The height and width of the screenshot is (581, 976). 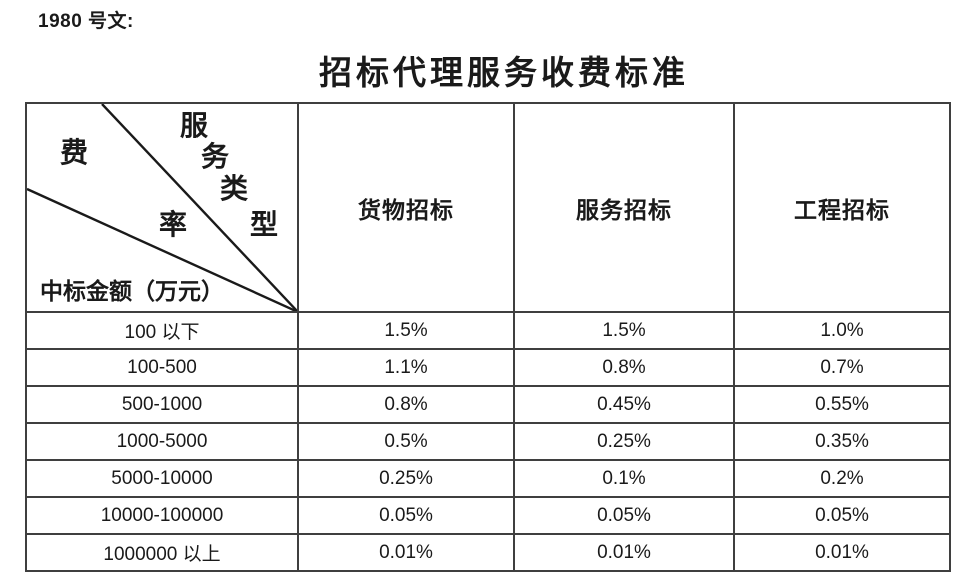 I want to click on goods-rate-cell: 0.01%, so click(x=406, y=552).